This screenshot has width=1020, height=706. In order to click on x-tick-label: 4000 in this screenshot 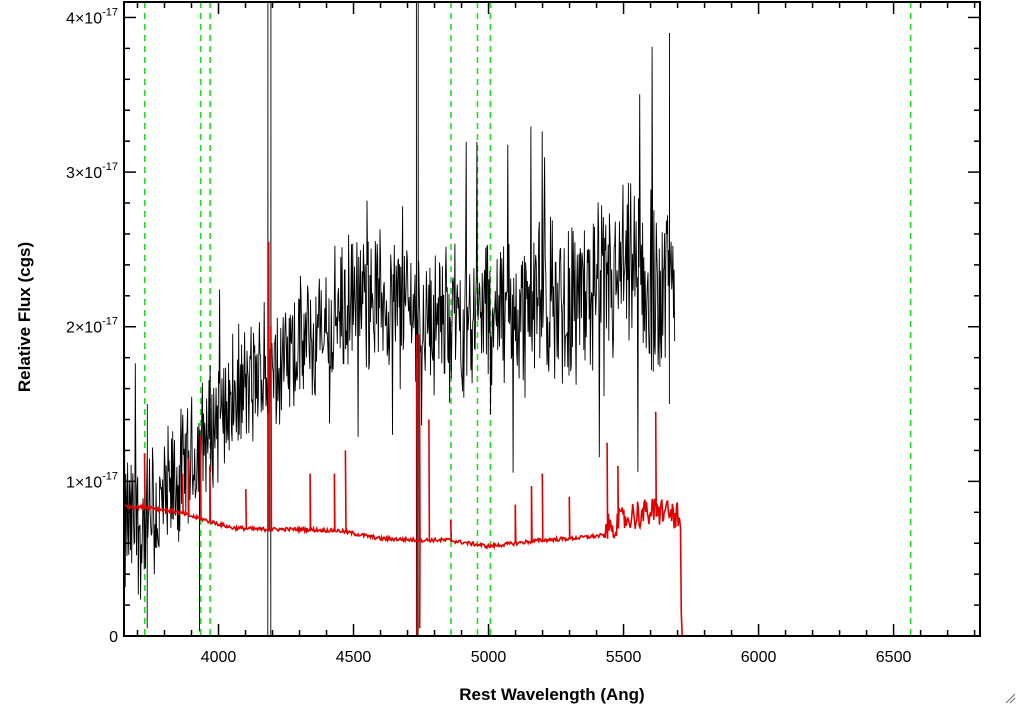, I will do `click(219, 657)`.